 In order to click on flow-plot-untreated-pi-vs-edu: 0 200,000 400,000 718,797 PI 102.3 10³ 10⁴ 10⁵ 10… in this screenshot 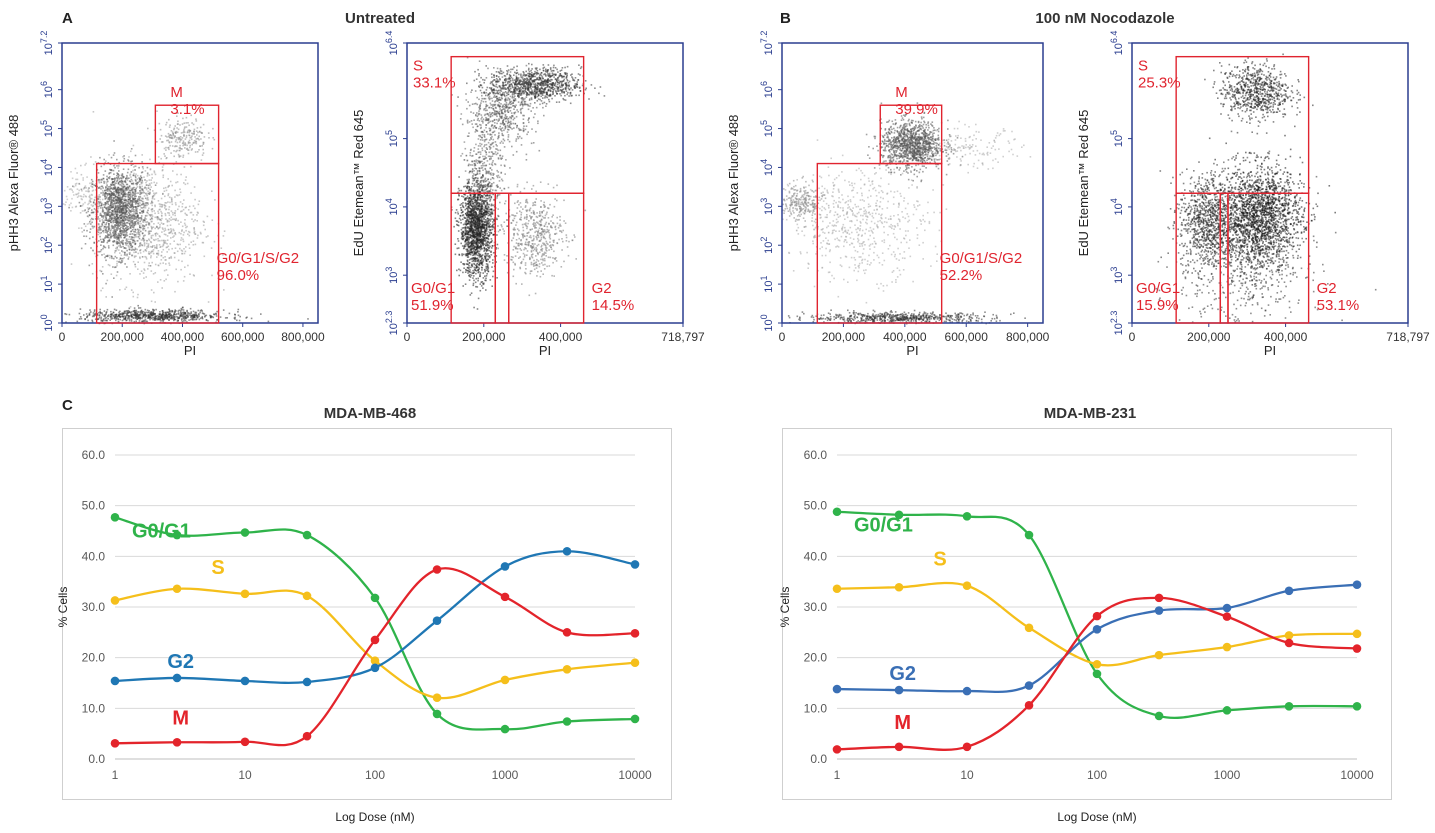, I will do `click(528, 194)`.